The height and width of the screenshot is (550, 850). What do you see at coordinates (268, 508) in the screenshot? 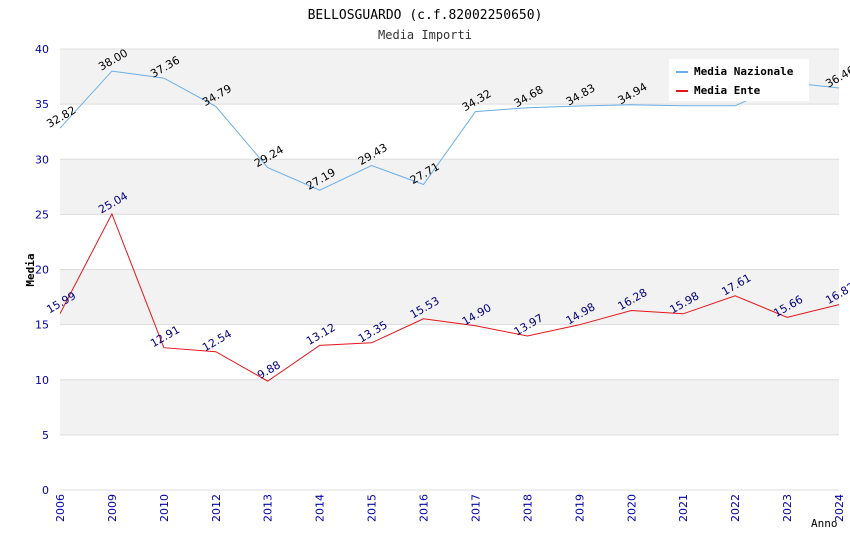
I see `x-tick-label: 2013` at bounding box center [268, 508].